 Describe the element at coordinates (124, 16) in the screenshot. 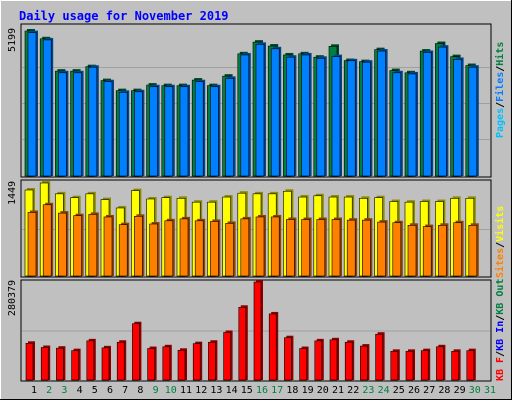

I see `chart-title: Daily usage for November 2019` at that location.